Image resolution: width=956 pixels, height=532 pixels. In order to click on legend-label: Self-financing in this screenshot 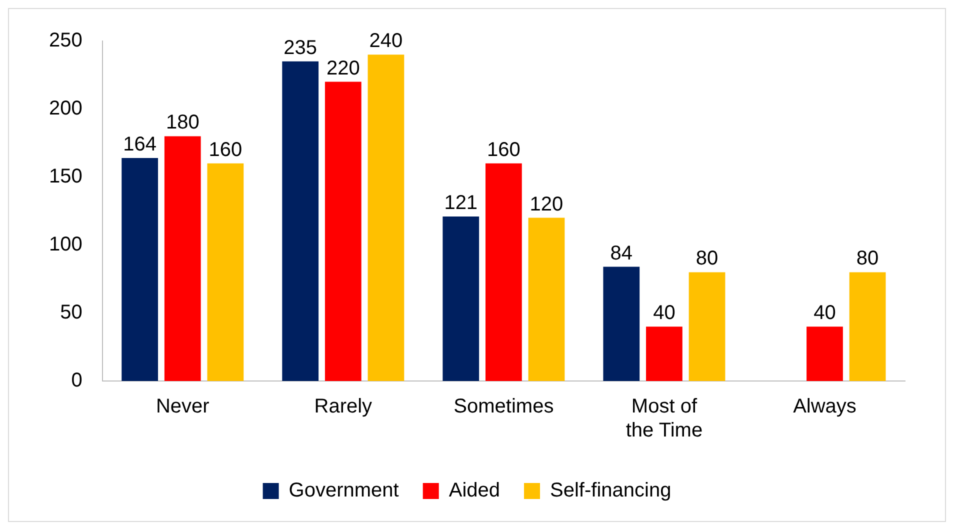, I will do `click(611, 491)`.